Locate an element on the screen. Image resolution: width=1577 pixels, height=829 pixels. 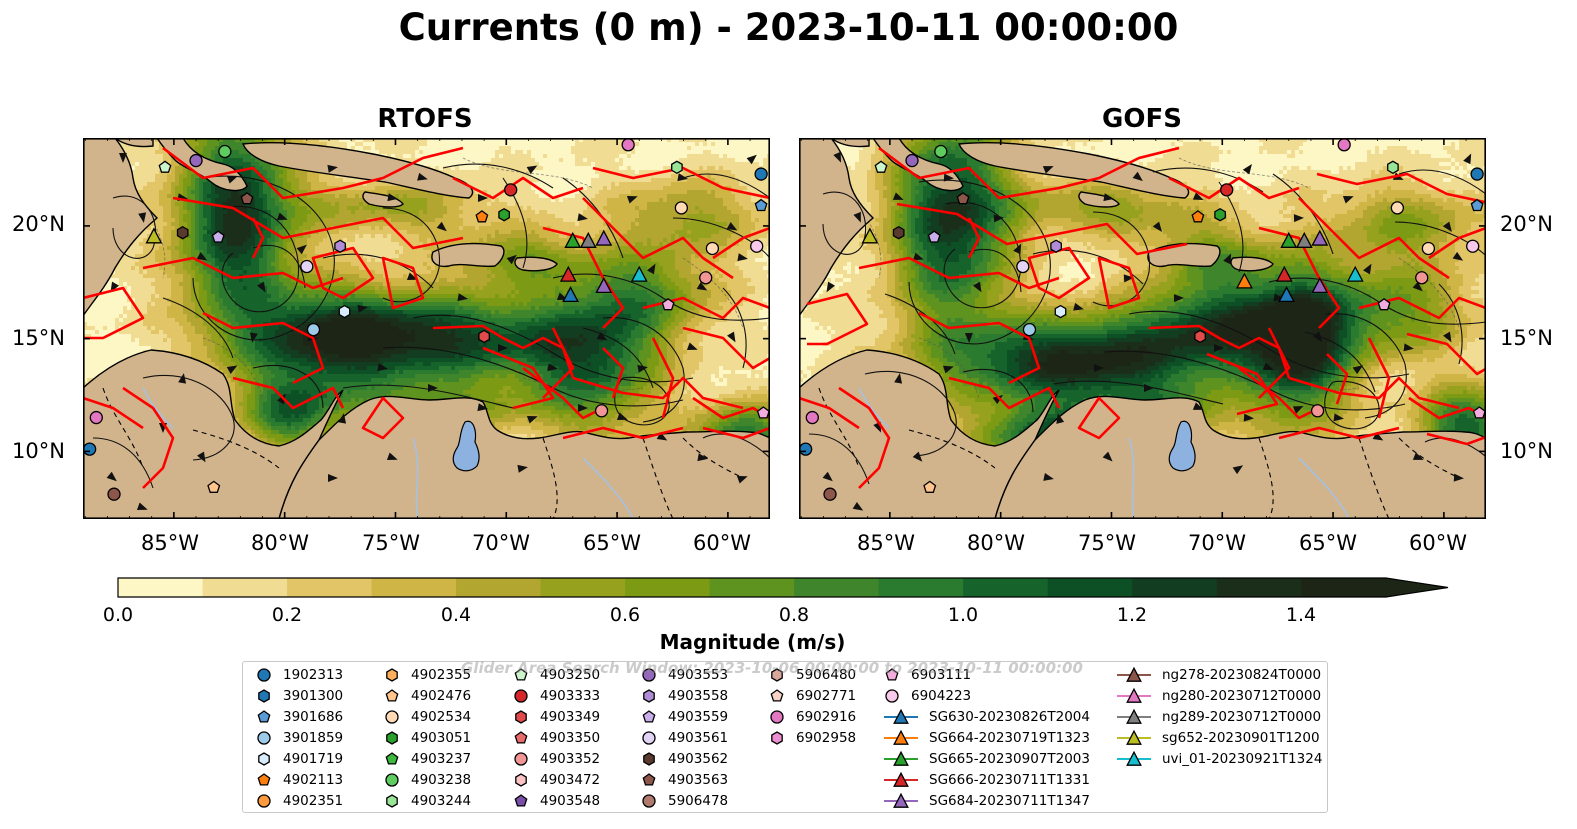
legend-label: 4903548 is located at coordinates (570, 801).